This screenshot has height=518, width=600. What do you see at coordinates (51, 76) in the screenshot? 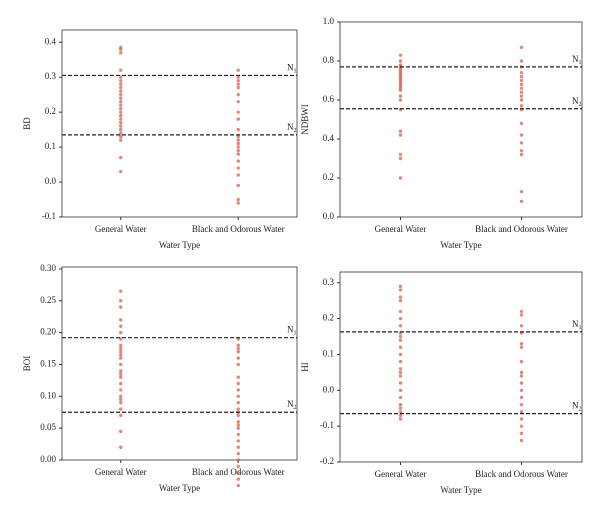
I see `y-tick-label: 0.3` at bounding box center [51, 76].